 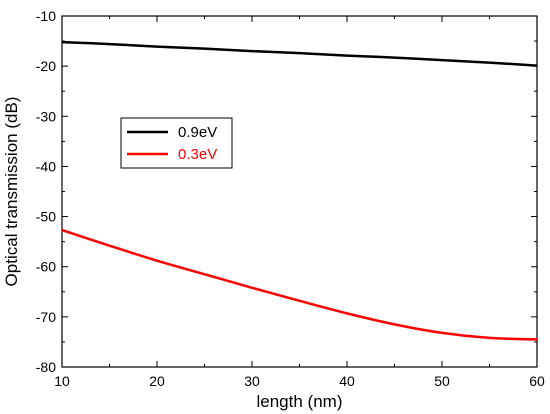 What do you see at coordinates (46, 217) in the screenshot?
I see `y-tick-label: -50` at bounding box center [46, 217].